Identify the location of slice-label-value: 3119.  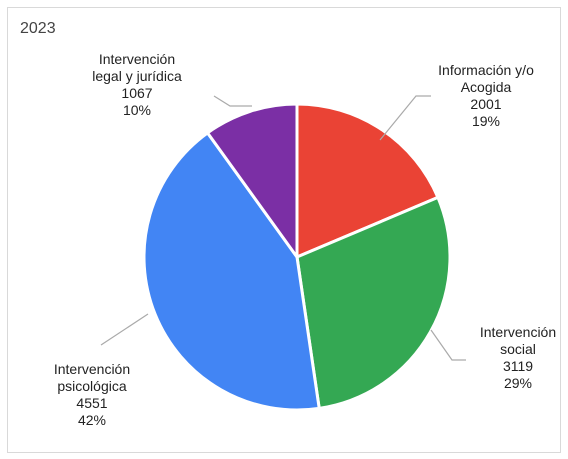
(518, 366).